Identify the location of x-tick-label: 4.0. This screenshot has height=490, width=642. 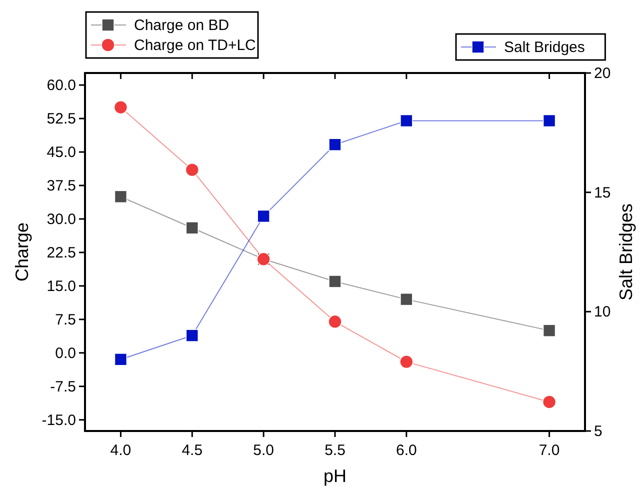
(121, 450).